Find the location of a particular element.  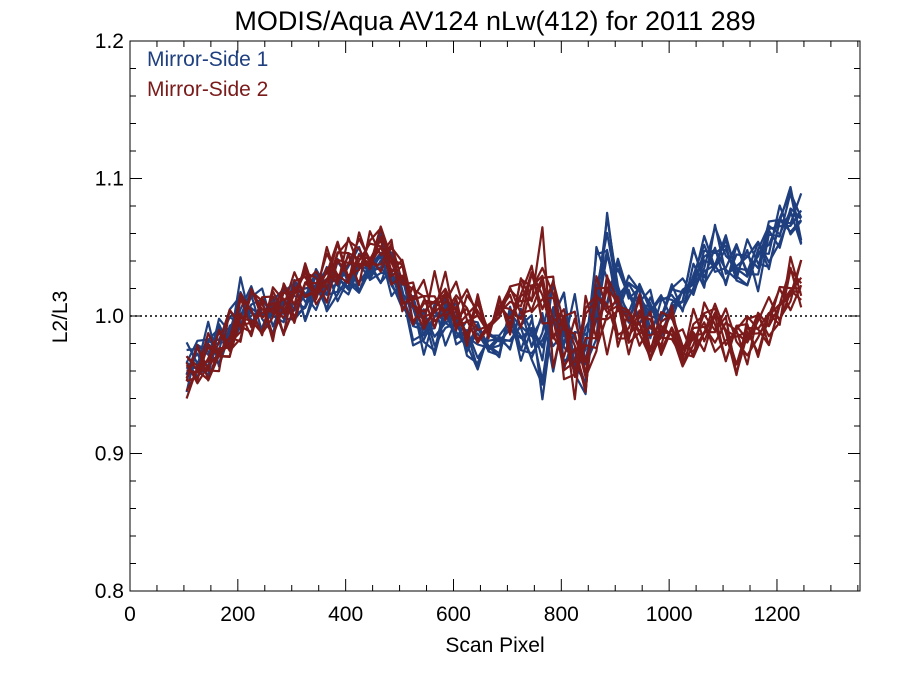

chart-title: MODIS/Aqua AV124 nLw(412) for 2011 289 is located at coordinates (494, 21).